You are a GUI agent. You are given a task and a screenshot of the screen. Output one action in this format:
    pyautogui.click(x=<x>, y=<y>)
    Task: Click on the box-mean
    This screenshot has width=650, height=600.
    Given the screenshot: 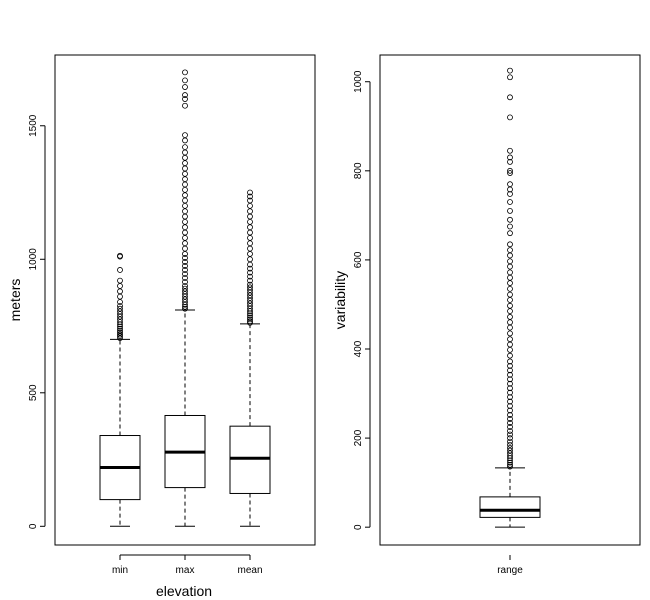 What is the action you would take?
    pyautogui.click(x=250, y=358)
    